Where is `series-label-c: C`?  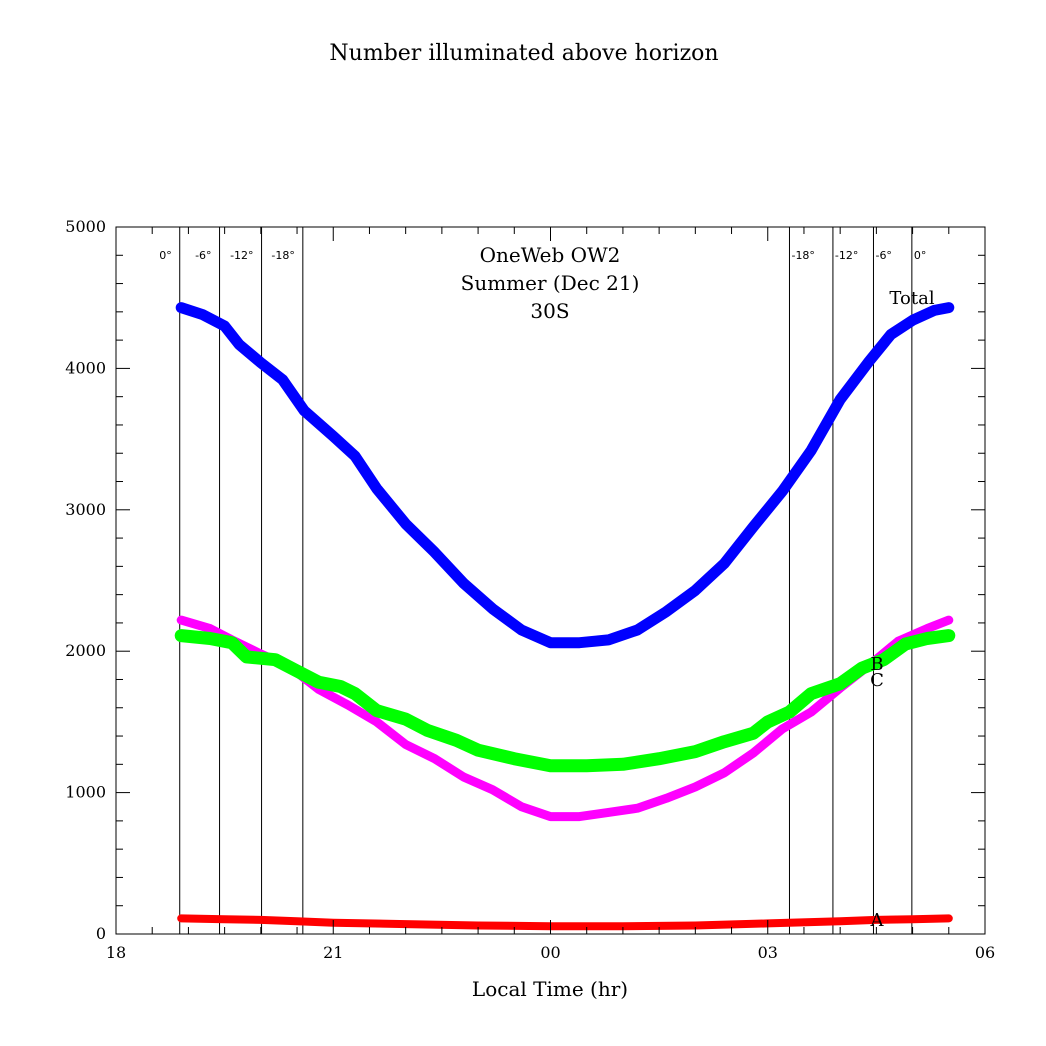 series-label-c: C is located at coordinates (877, 680).